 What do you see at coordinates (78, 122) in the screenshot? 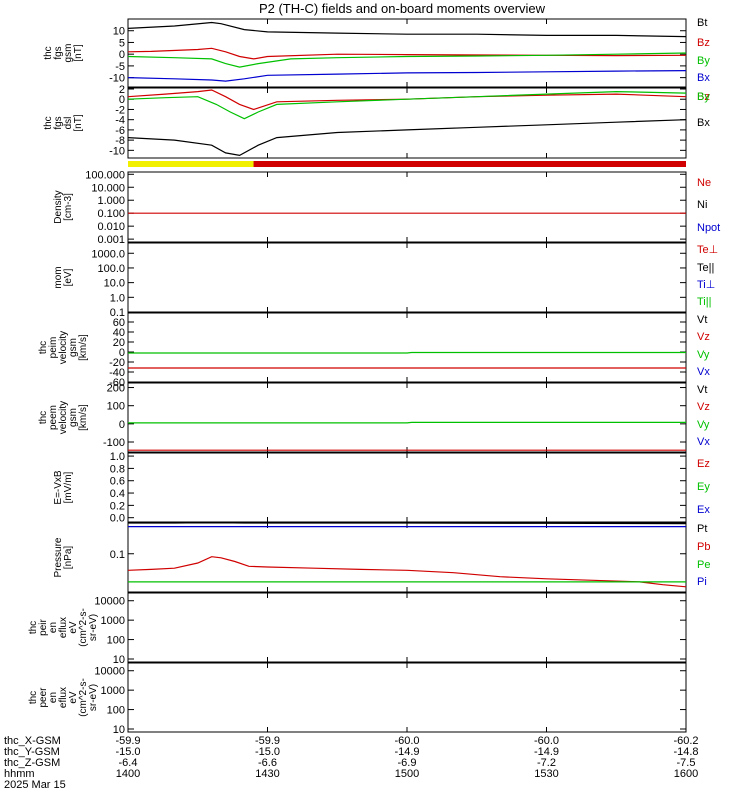
I see `y-axis-label: [nT]` at bounding box center [78, 122].